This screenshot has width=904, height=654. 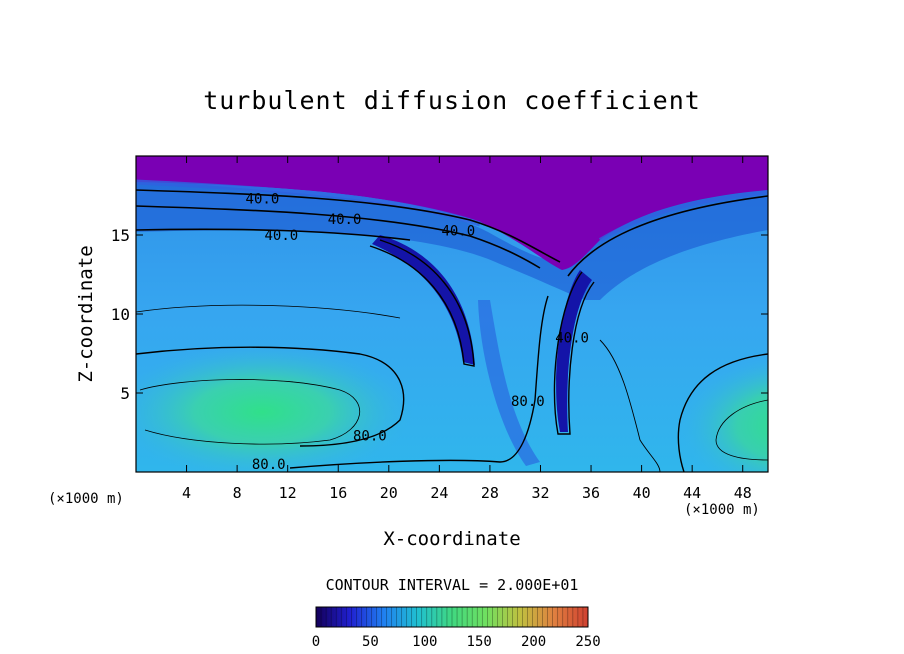 What do you see at coordinates (424, 642) in the screenshot?
I see `colorbar-tick-label: 100` at bounding box center [424, 642].